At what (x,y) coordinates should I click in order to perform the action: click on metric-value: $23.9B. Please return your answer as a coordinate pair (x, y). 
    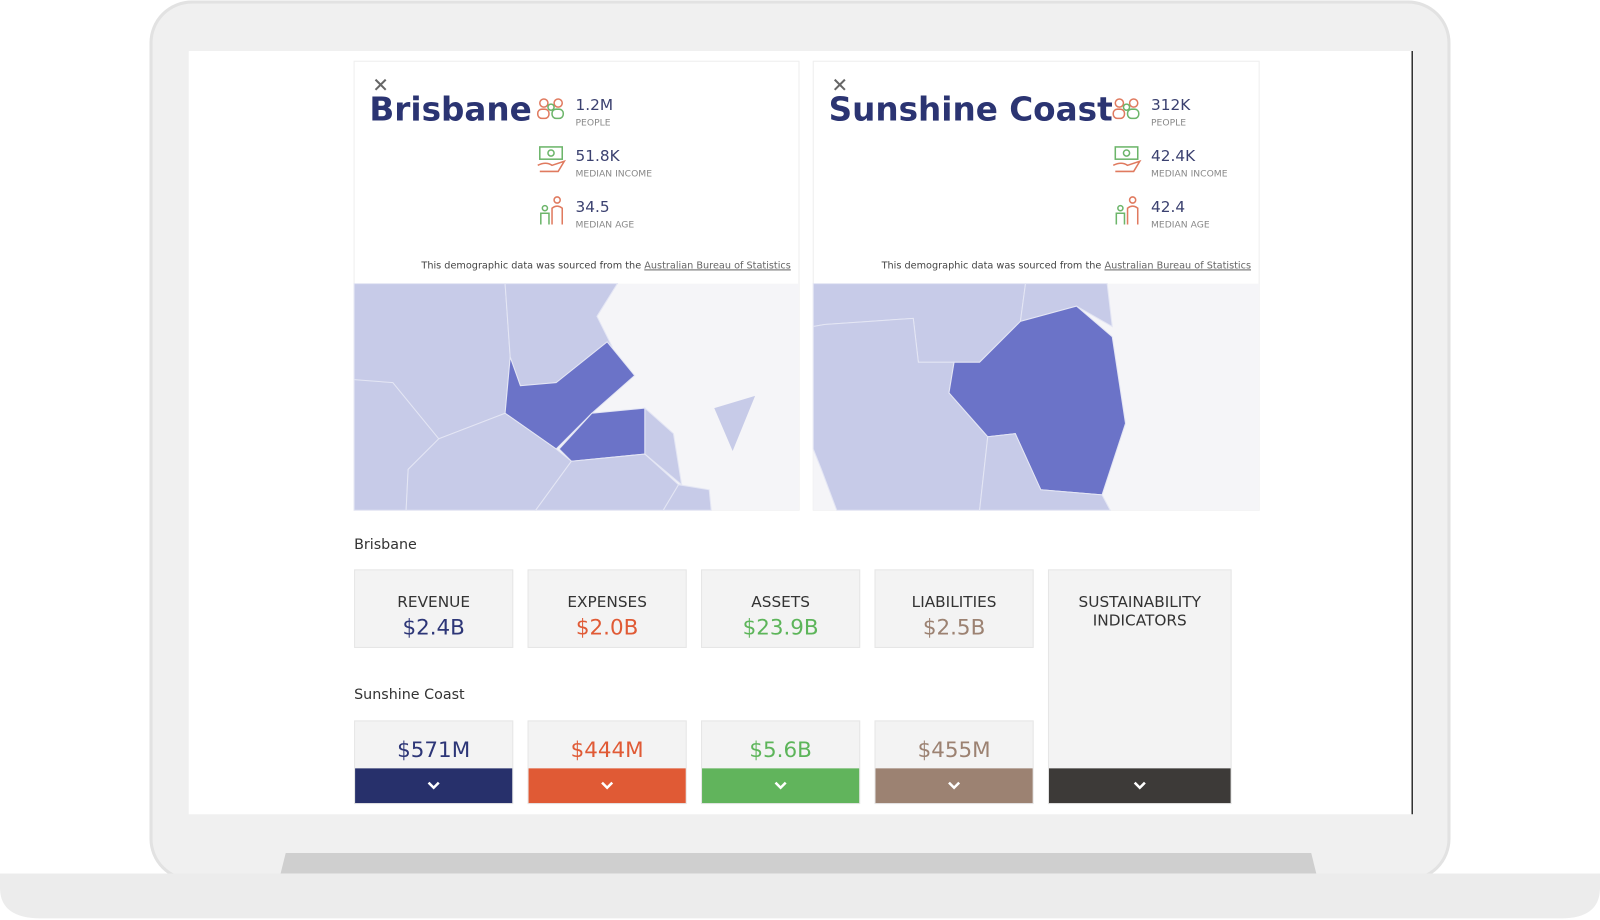
    Looking at the image, I should click on (780, 627).